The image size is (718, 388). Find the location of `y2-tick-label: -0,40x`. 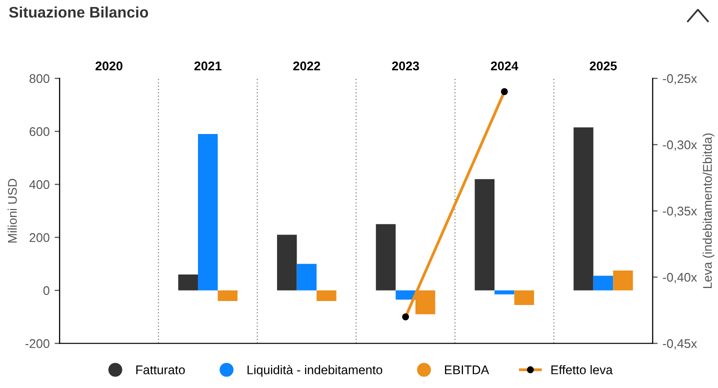

y2-tick-label: -0,40x is located at coordinates (679, 278).